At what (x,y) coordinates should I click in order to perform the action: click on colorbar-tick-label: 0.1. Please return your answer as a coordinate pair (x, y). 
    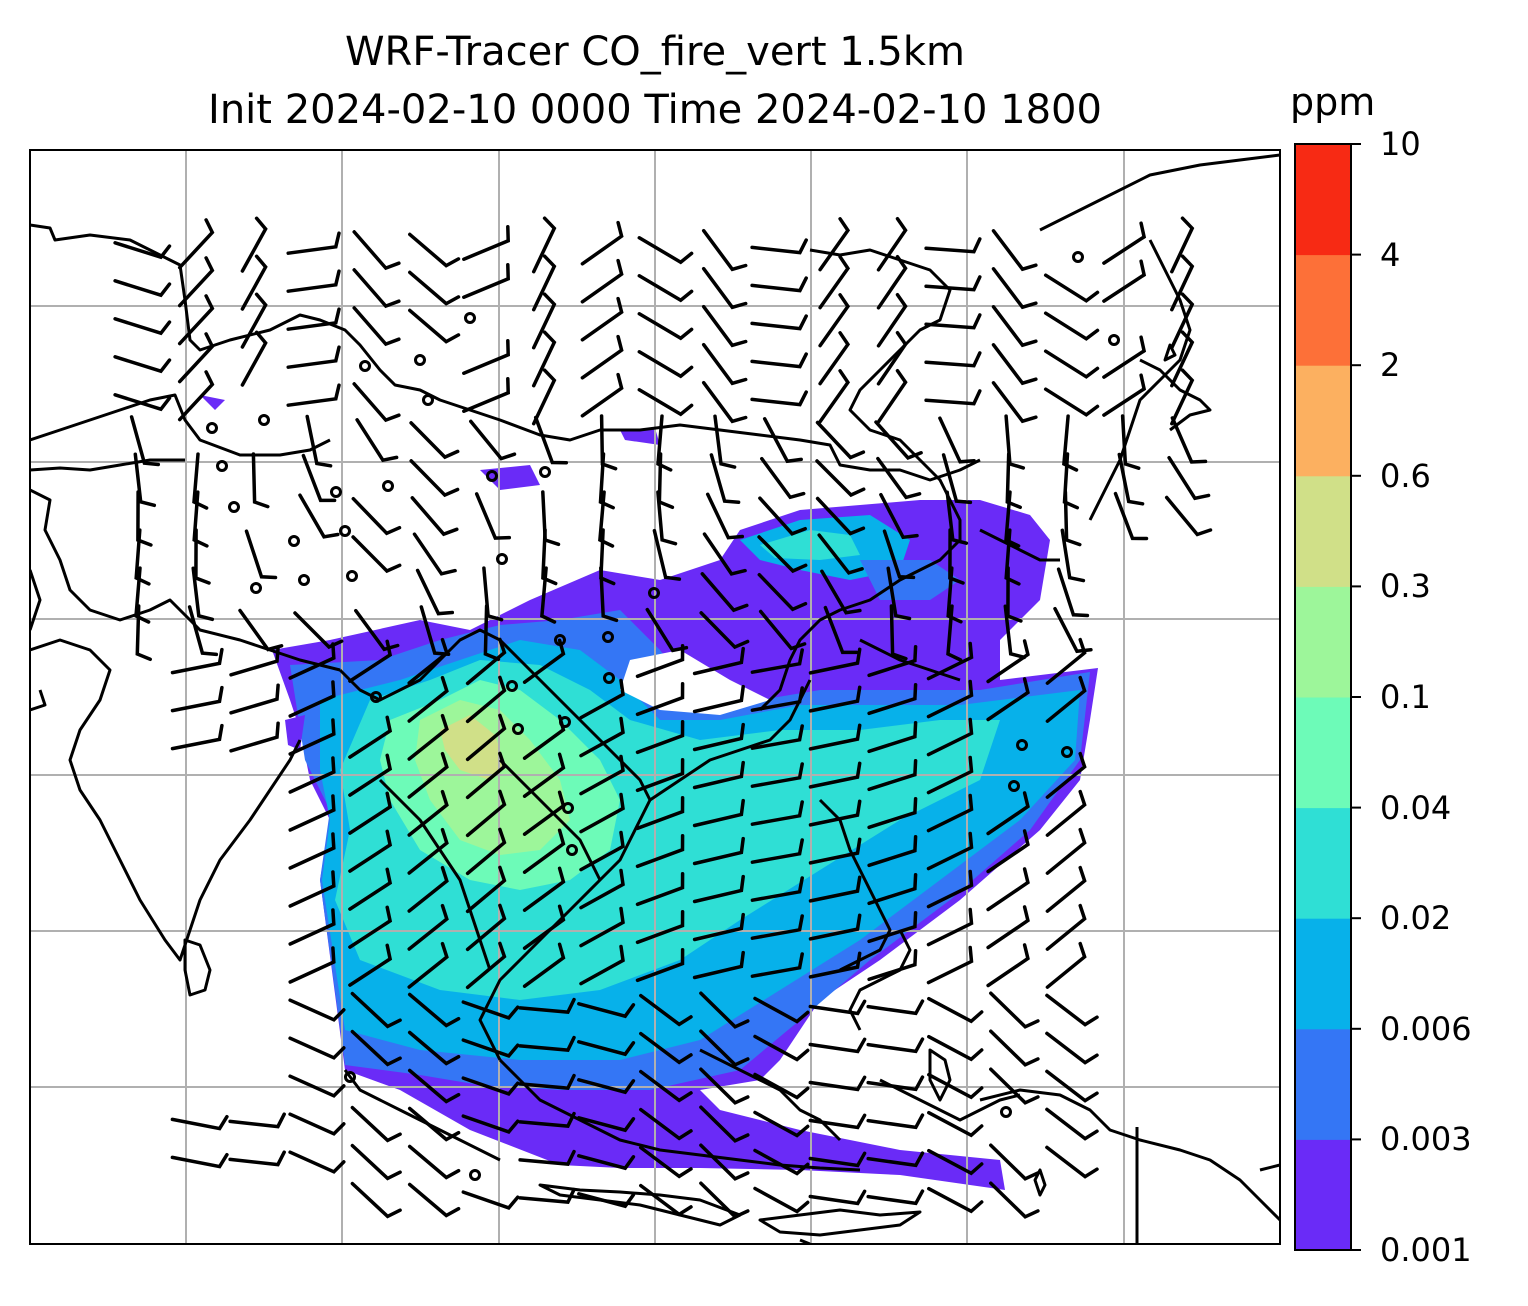
    Looking at the image, I should click on (1405, 697).